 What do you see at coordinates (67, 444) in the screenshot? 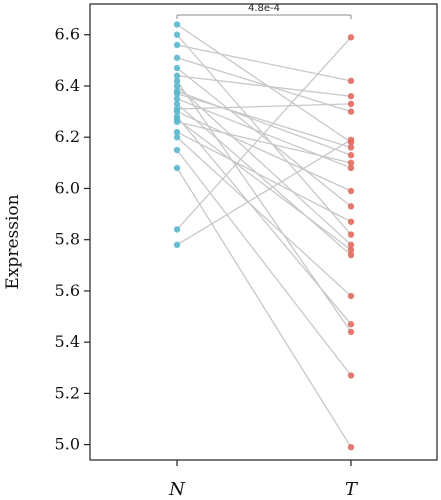
I see `y-tick-label: 5.0` at bounding box center [67, 444].